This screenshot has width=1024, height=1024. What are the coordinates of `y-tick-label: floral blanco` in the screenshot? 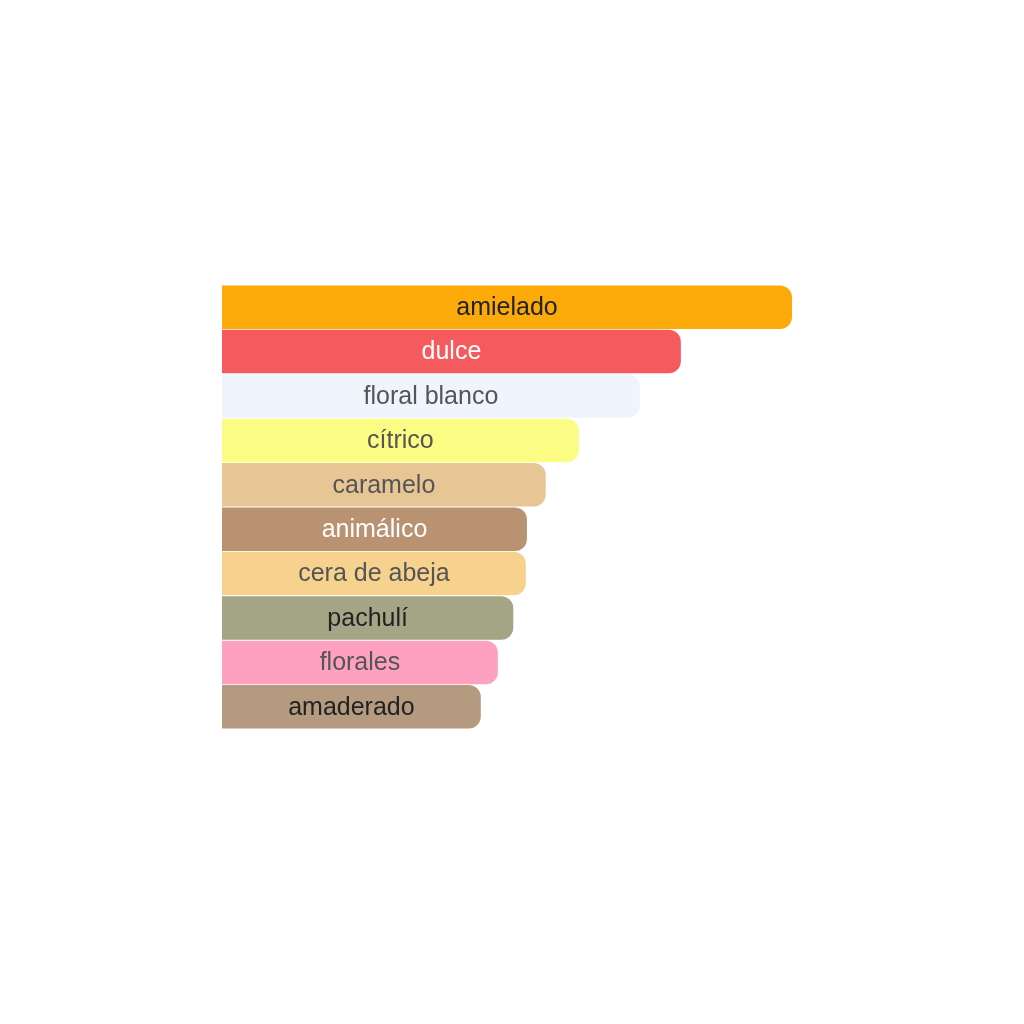 It's located at (431, 394).